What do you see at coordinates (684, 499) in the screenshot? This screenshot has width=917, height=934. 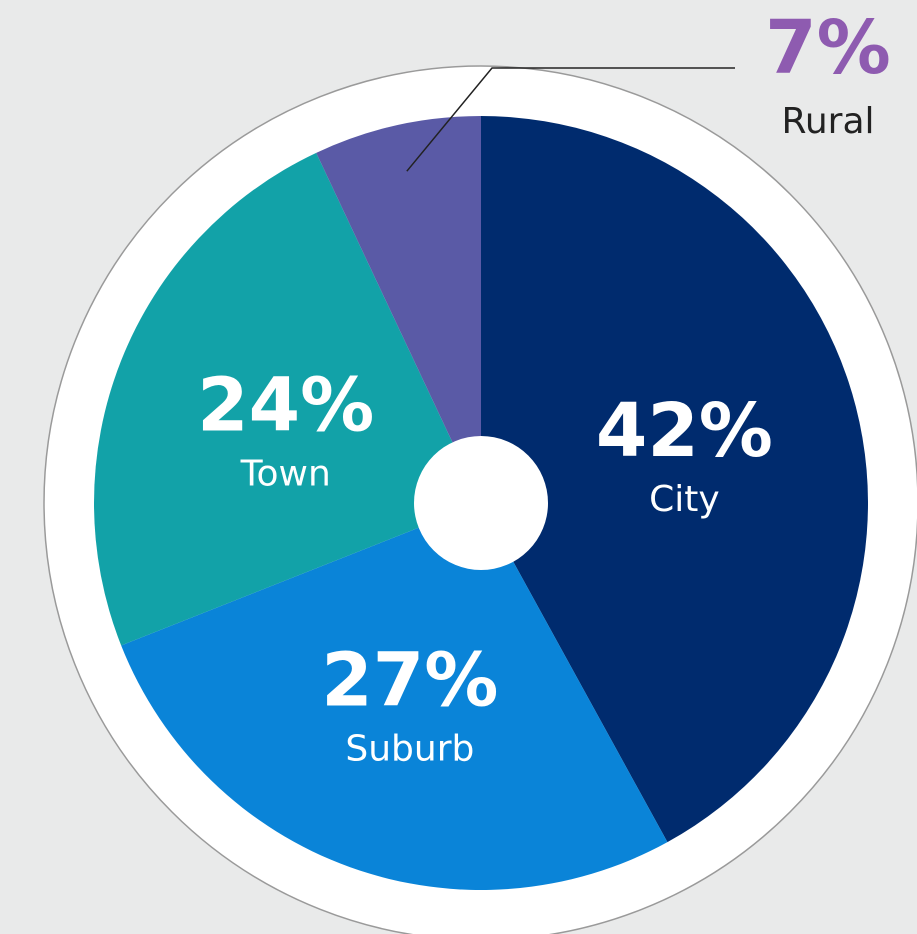 I see `category-label: City` at bounding box center [684, 499].